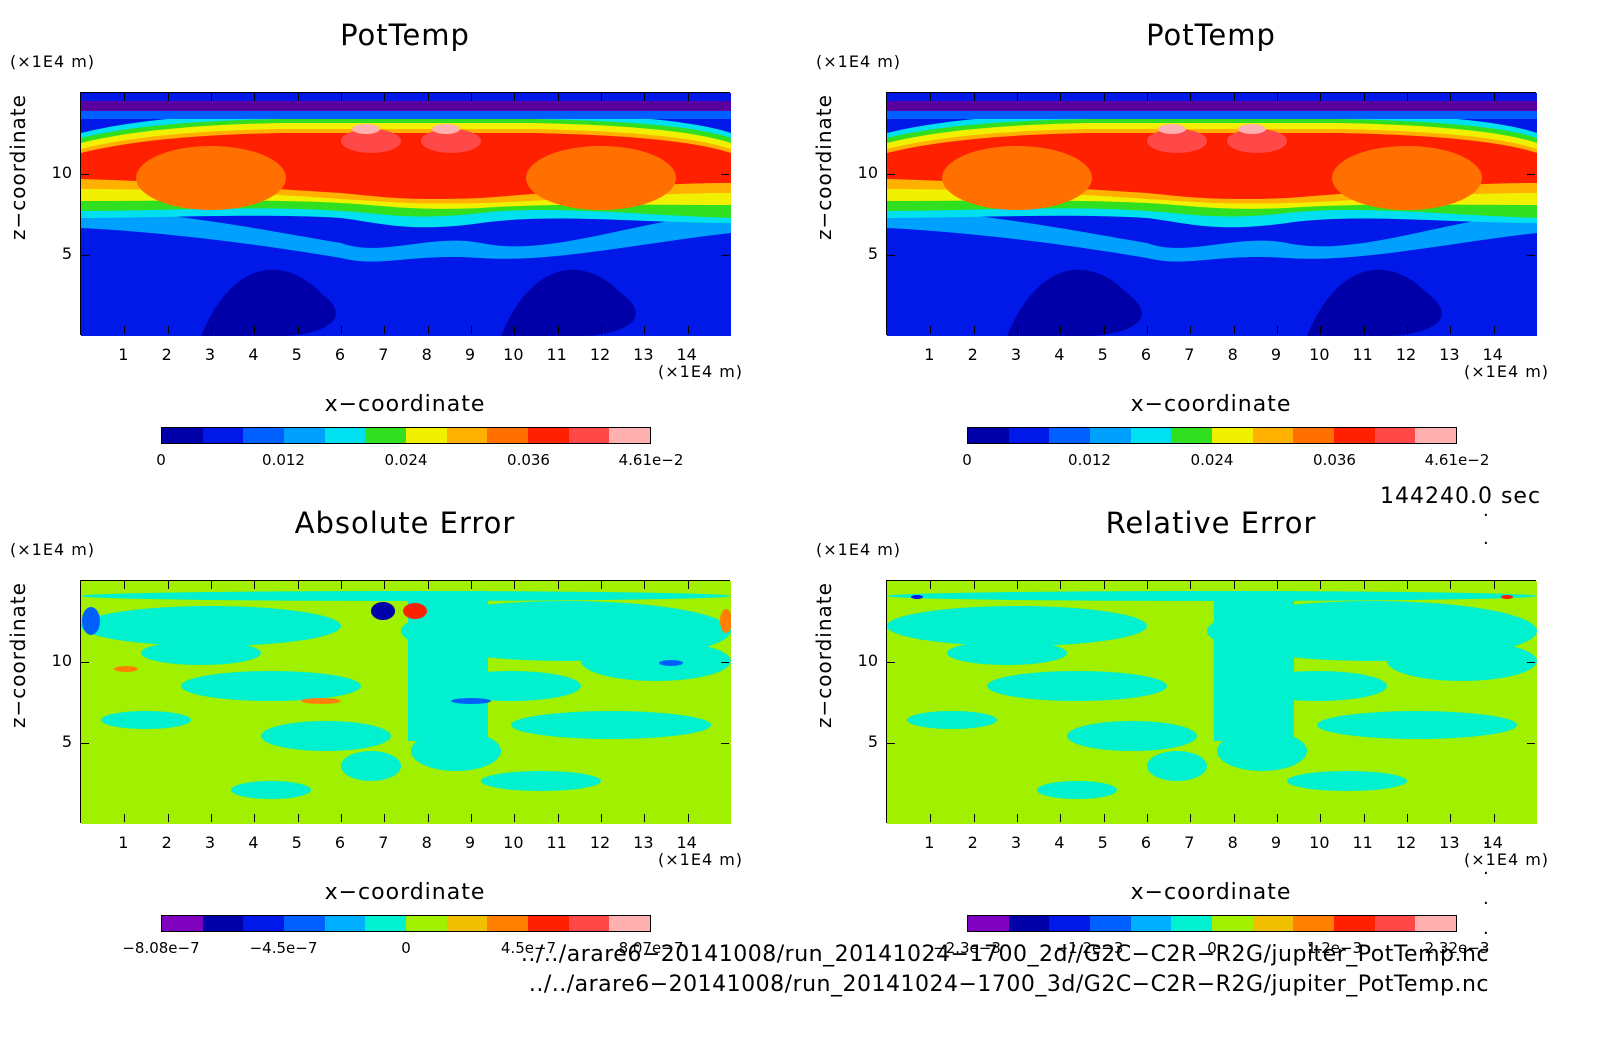 The height and width of the screenshot is (1054, 1604). What do you see at coordinates (1089, 460) in the screenshot?
I see `colorbar-tick-label: 0.012` at bounding box center [1089, 460].